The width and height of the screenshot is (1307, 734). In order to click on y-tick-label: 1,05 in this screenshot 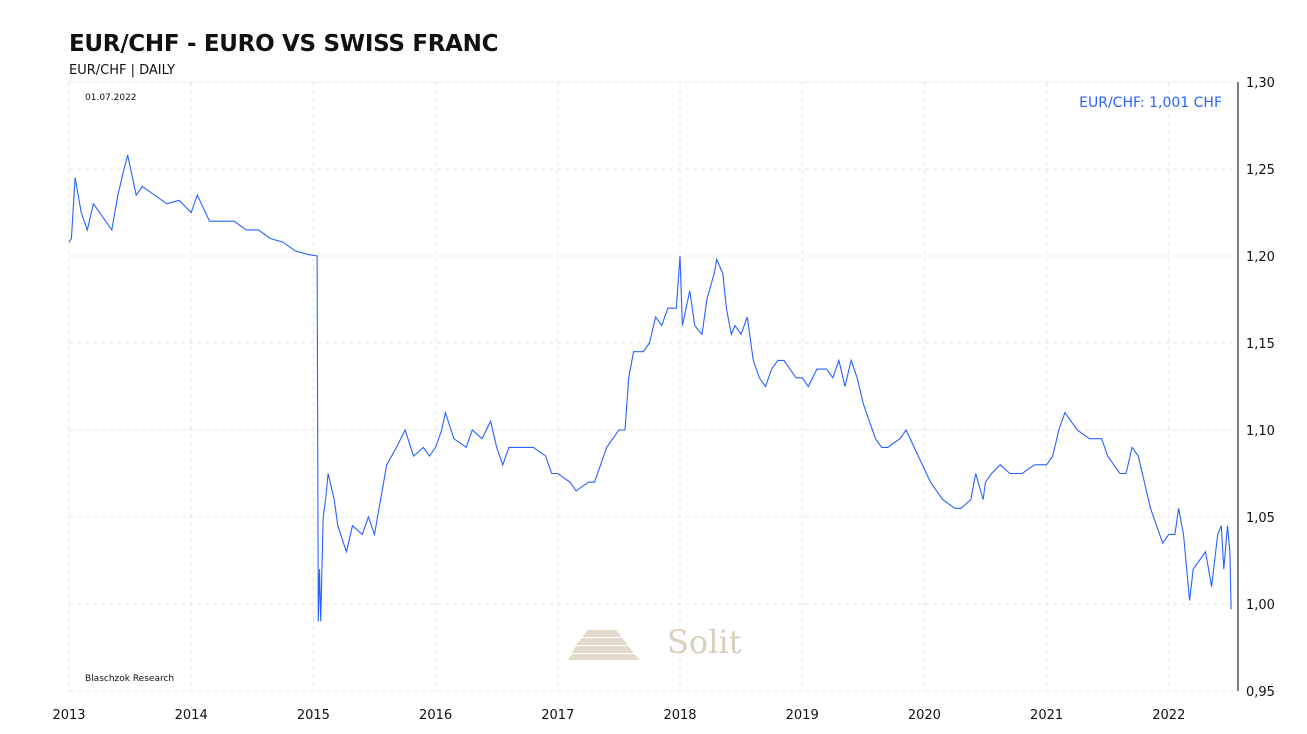, I will do `click(1260, 518)`.